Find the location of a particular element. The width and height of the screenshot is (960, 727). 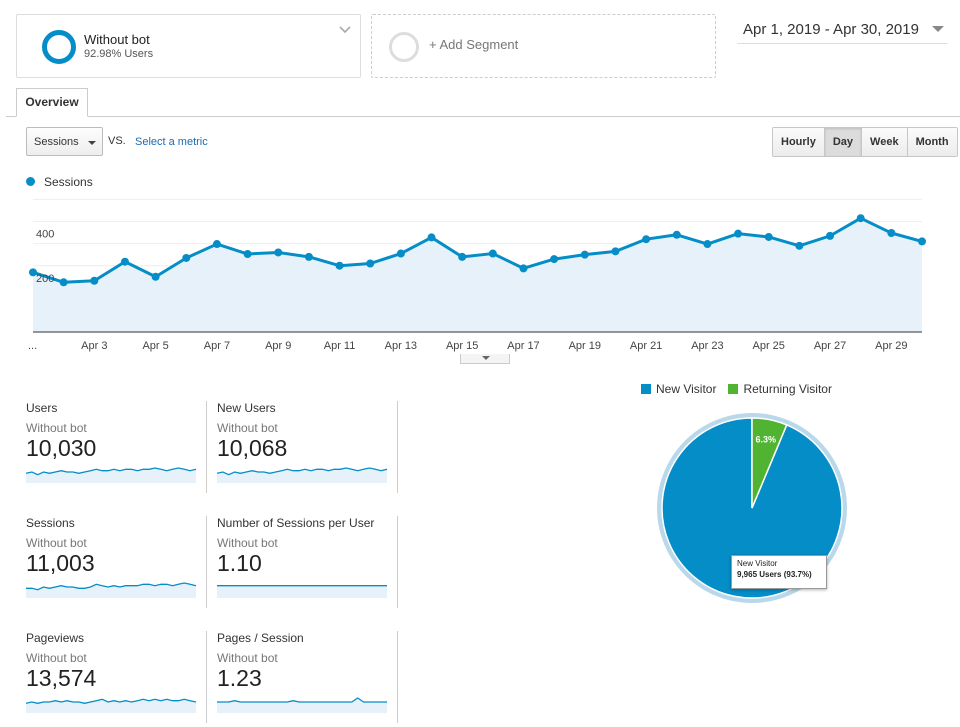

pie-slice-returning-visitor is located at coordinates (769, 463).